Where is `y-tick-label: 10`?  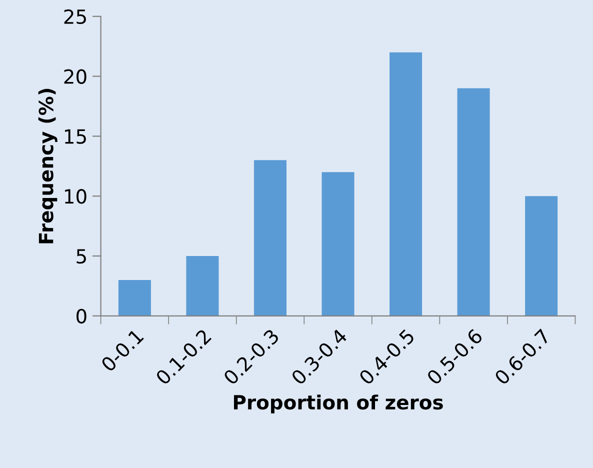 y-tick-label: 10 is located at coordinates (75, 196).